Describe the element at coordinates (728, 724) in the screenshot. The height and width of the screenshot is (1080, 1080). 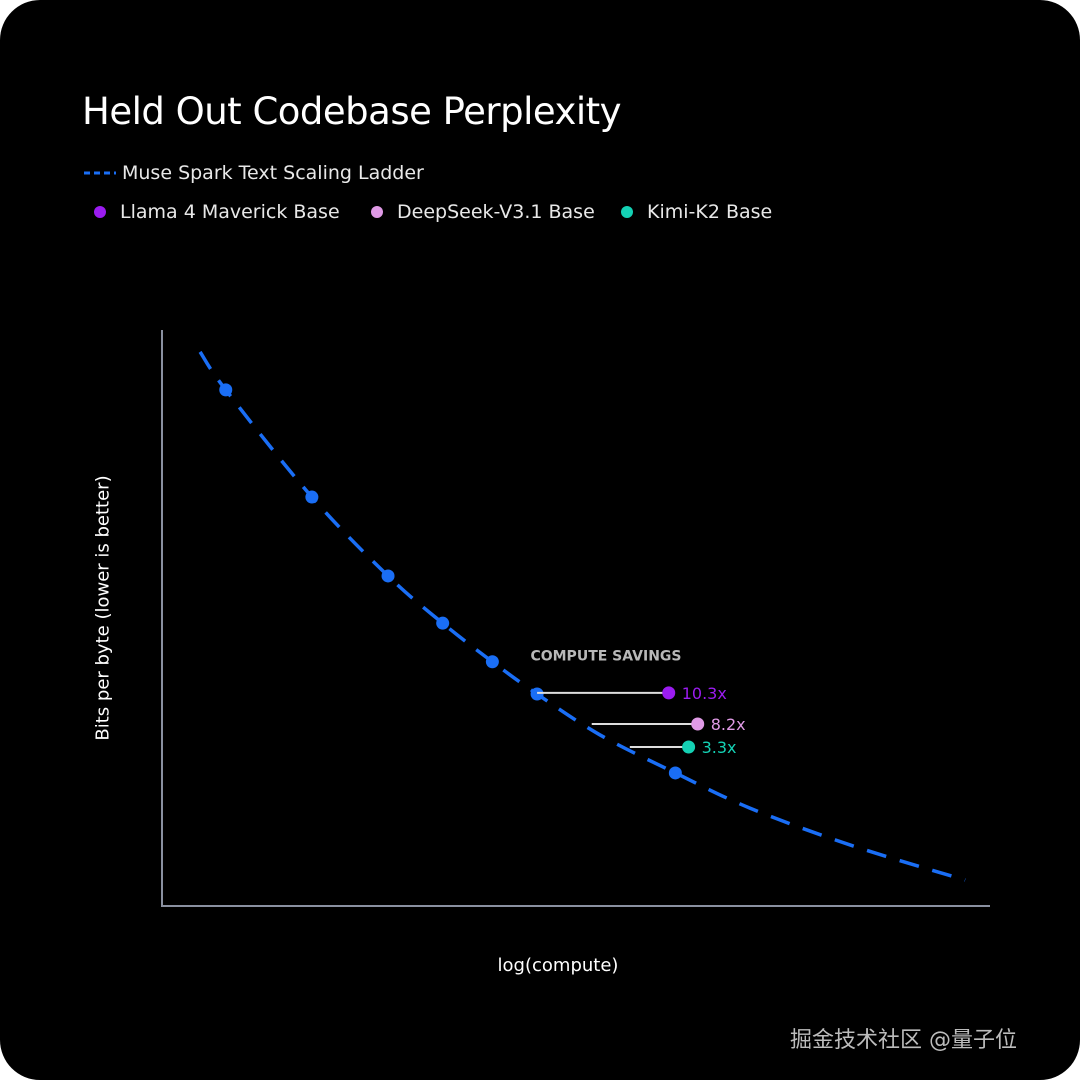
I see `savings-label: 8.2x` at that location.